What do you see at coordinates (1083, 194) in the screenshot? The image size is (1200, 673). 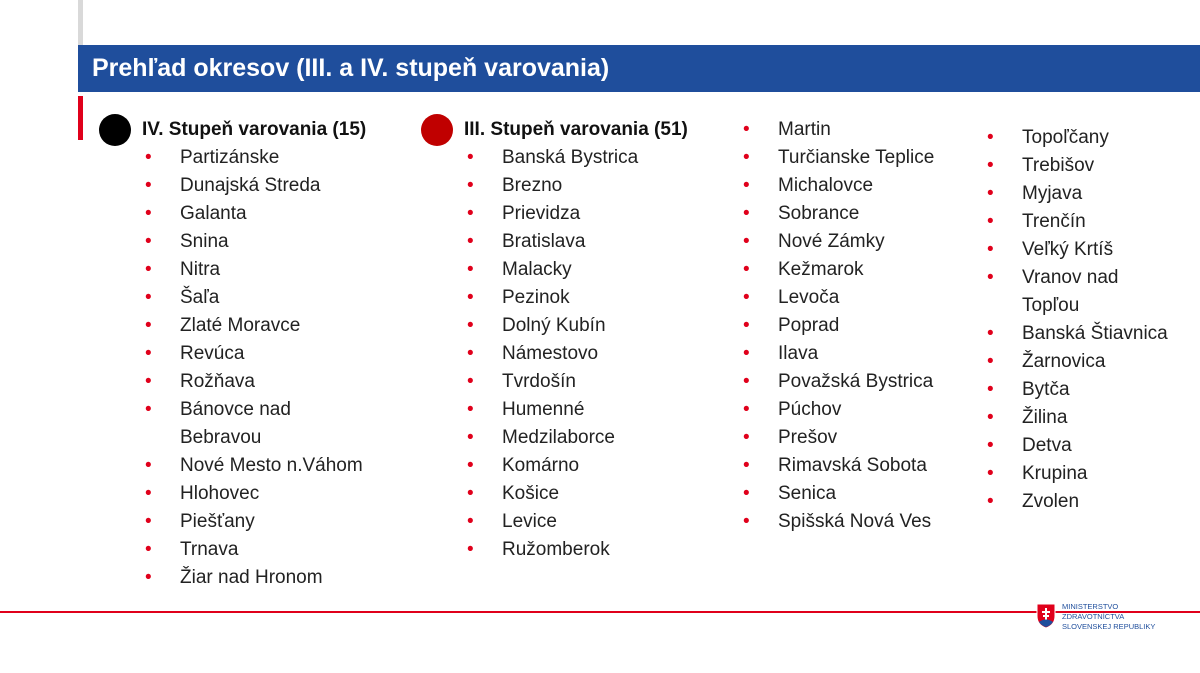 I see `district: Myjava` at bounding box center [1083, 194].